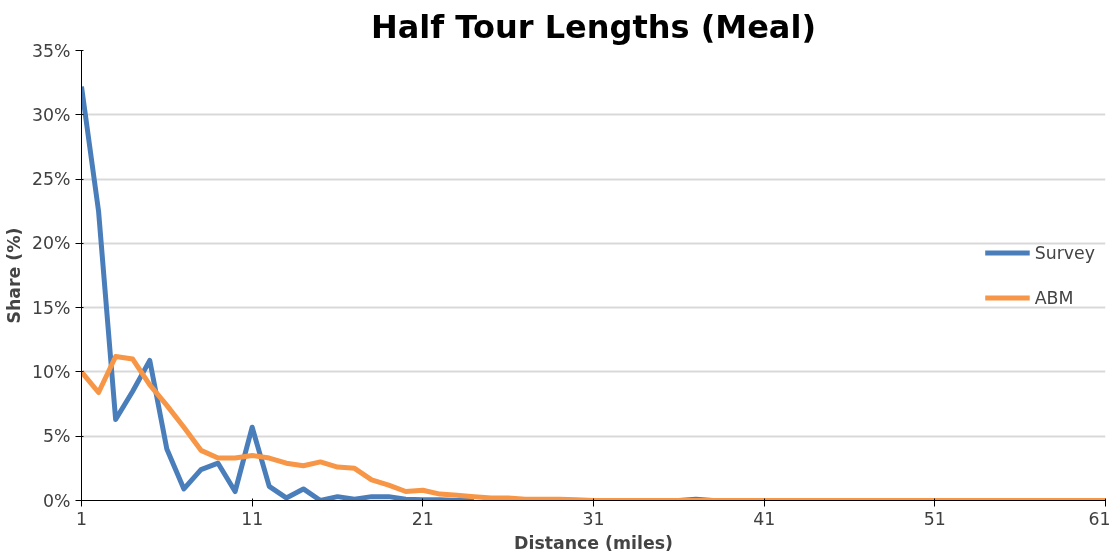 This screenshot has height=560, width=1116. What do you see at coordinates (593, 518) in the screenshot?
I see `x-tick-label: 31` at bounding box center [593, 518].